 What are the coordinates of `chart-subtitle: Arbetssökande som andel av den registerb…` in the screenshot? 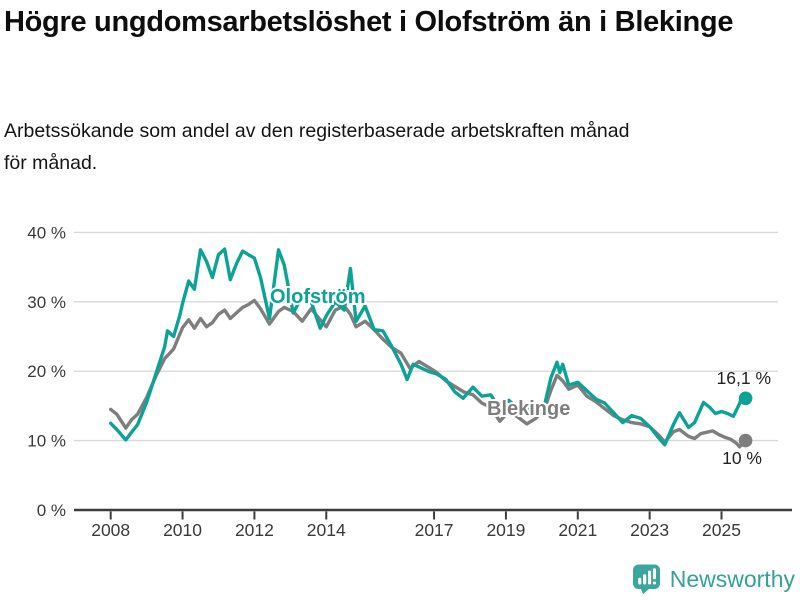 It's located at (317, 147).